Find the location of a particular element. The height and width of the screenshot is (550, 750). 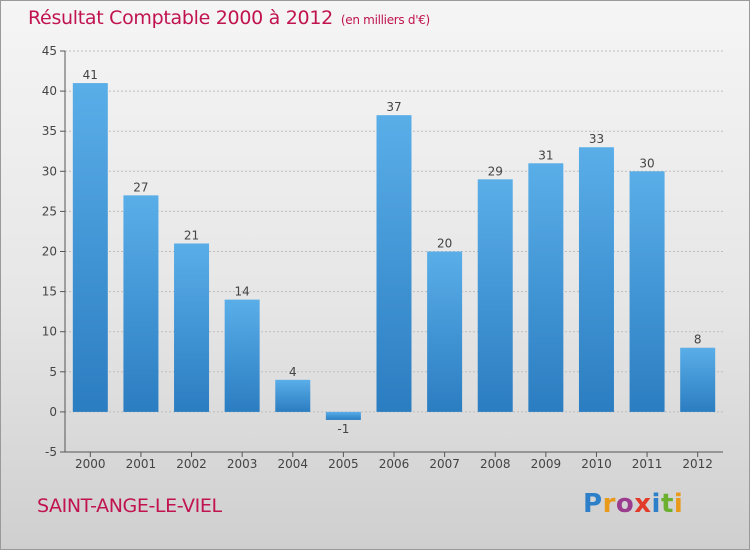

x-tick-label: 2006 is located at coordinates (394, 464).